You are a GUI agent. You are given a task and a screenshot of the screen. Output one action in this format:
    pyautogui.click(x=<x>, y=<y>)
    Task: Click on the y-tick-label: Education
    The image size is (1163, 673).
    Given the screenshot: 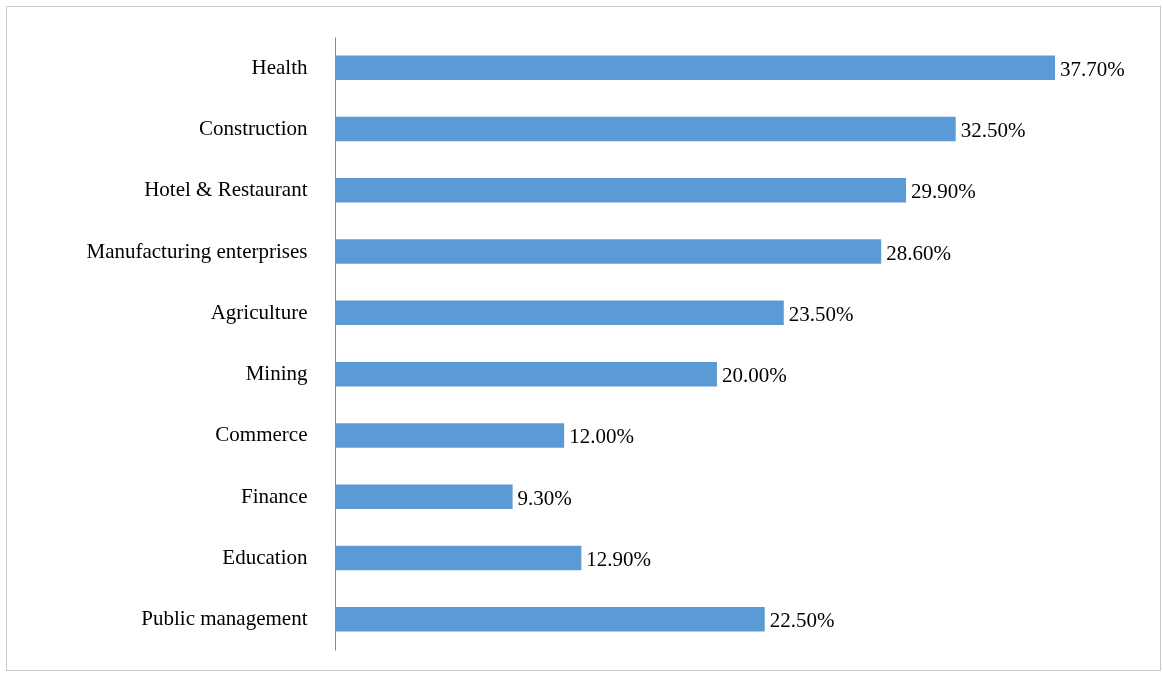 What is the action you would take?
    pyautogui.click(x=265, y=557)
    